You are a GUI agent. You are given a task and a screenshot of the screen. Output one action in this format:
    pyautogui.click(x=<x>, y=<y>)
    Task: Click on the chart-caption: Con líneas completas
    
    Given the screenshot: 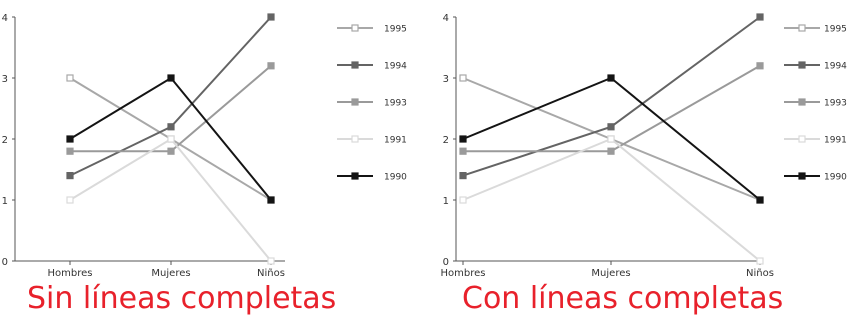 What is the action you would take?
    pyautogui.click(x=623, y=298)
    